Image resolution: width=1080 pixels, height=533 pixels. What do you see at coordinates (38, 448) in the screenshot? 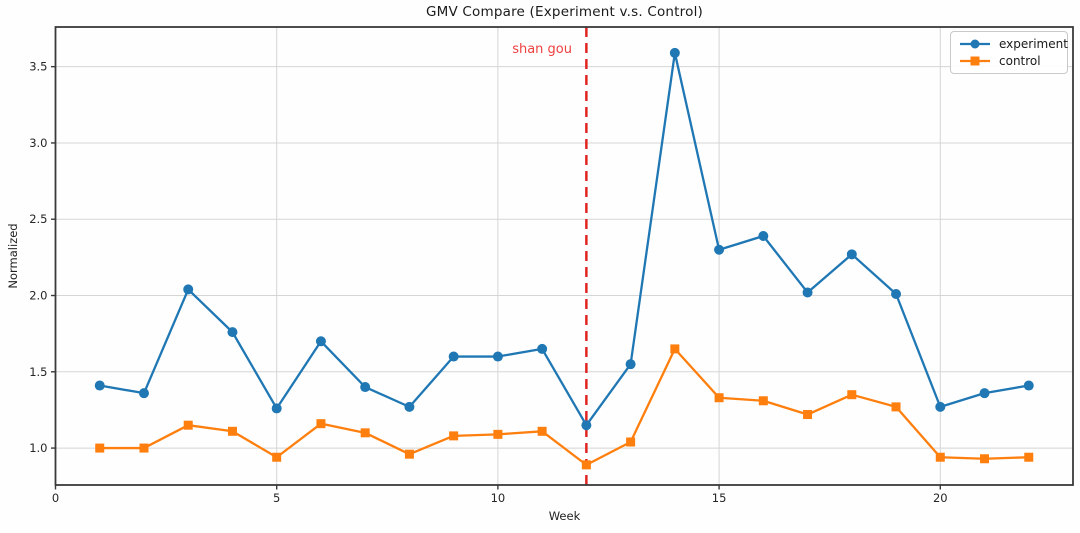
I see `y-tick-label: 1.0` at bounding box center [38, 448].